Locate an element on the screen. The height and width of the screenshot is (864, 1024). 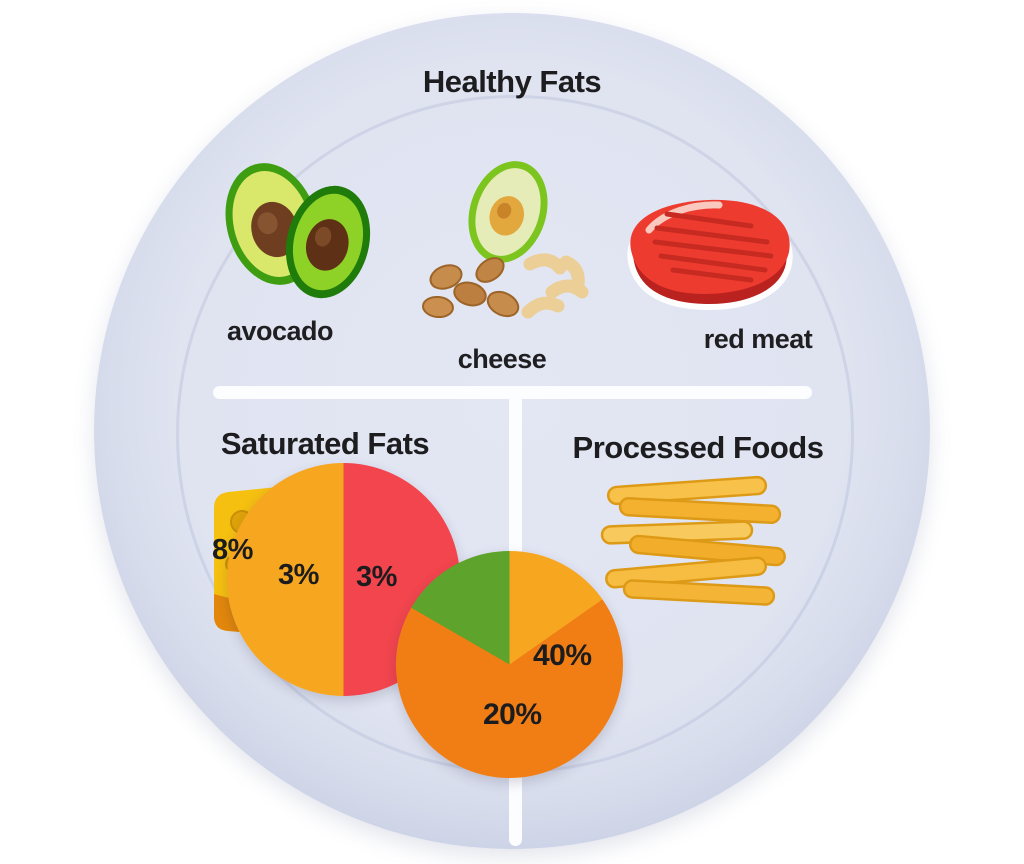
avocado-and-nuts-icon is located at coordinates (505, 244).